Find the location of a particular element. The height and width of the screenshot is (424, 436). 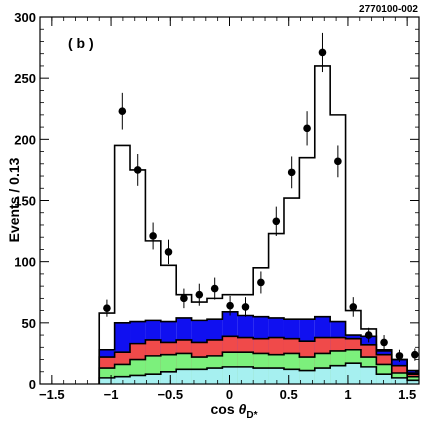

x-axis-title-theta: θ is located at coordinates (243, 409).